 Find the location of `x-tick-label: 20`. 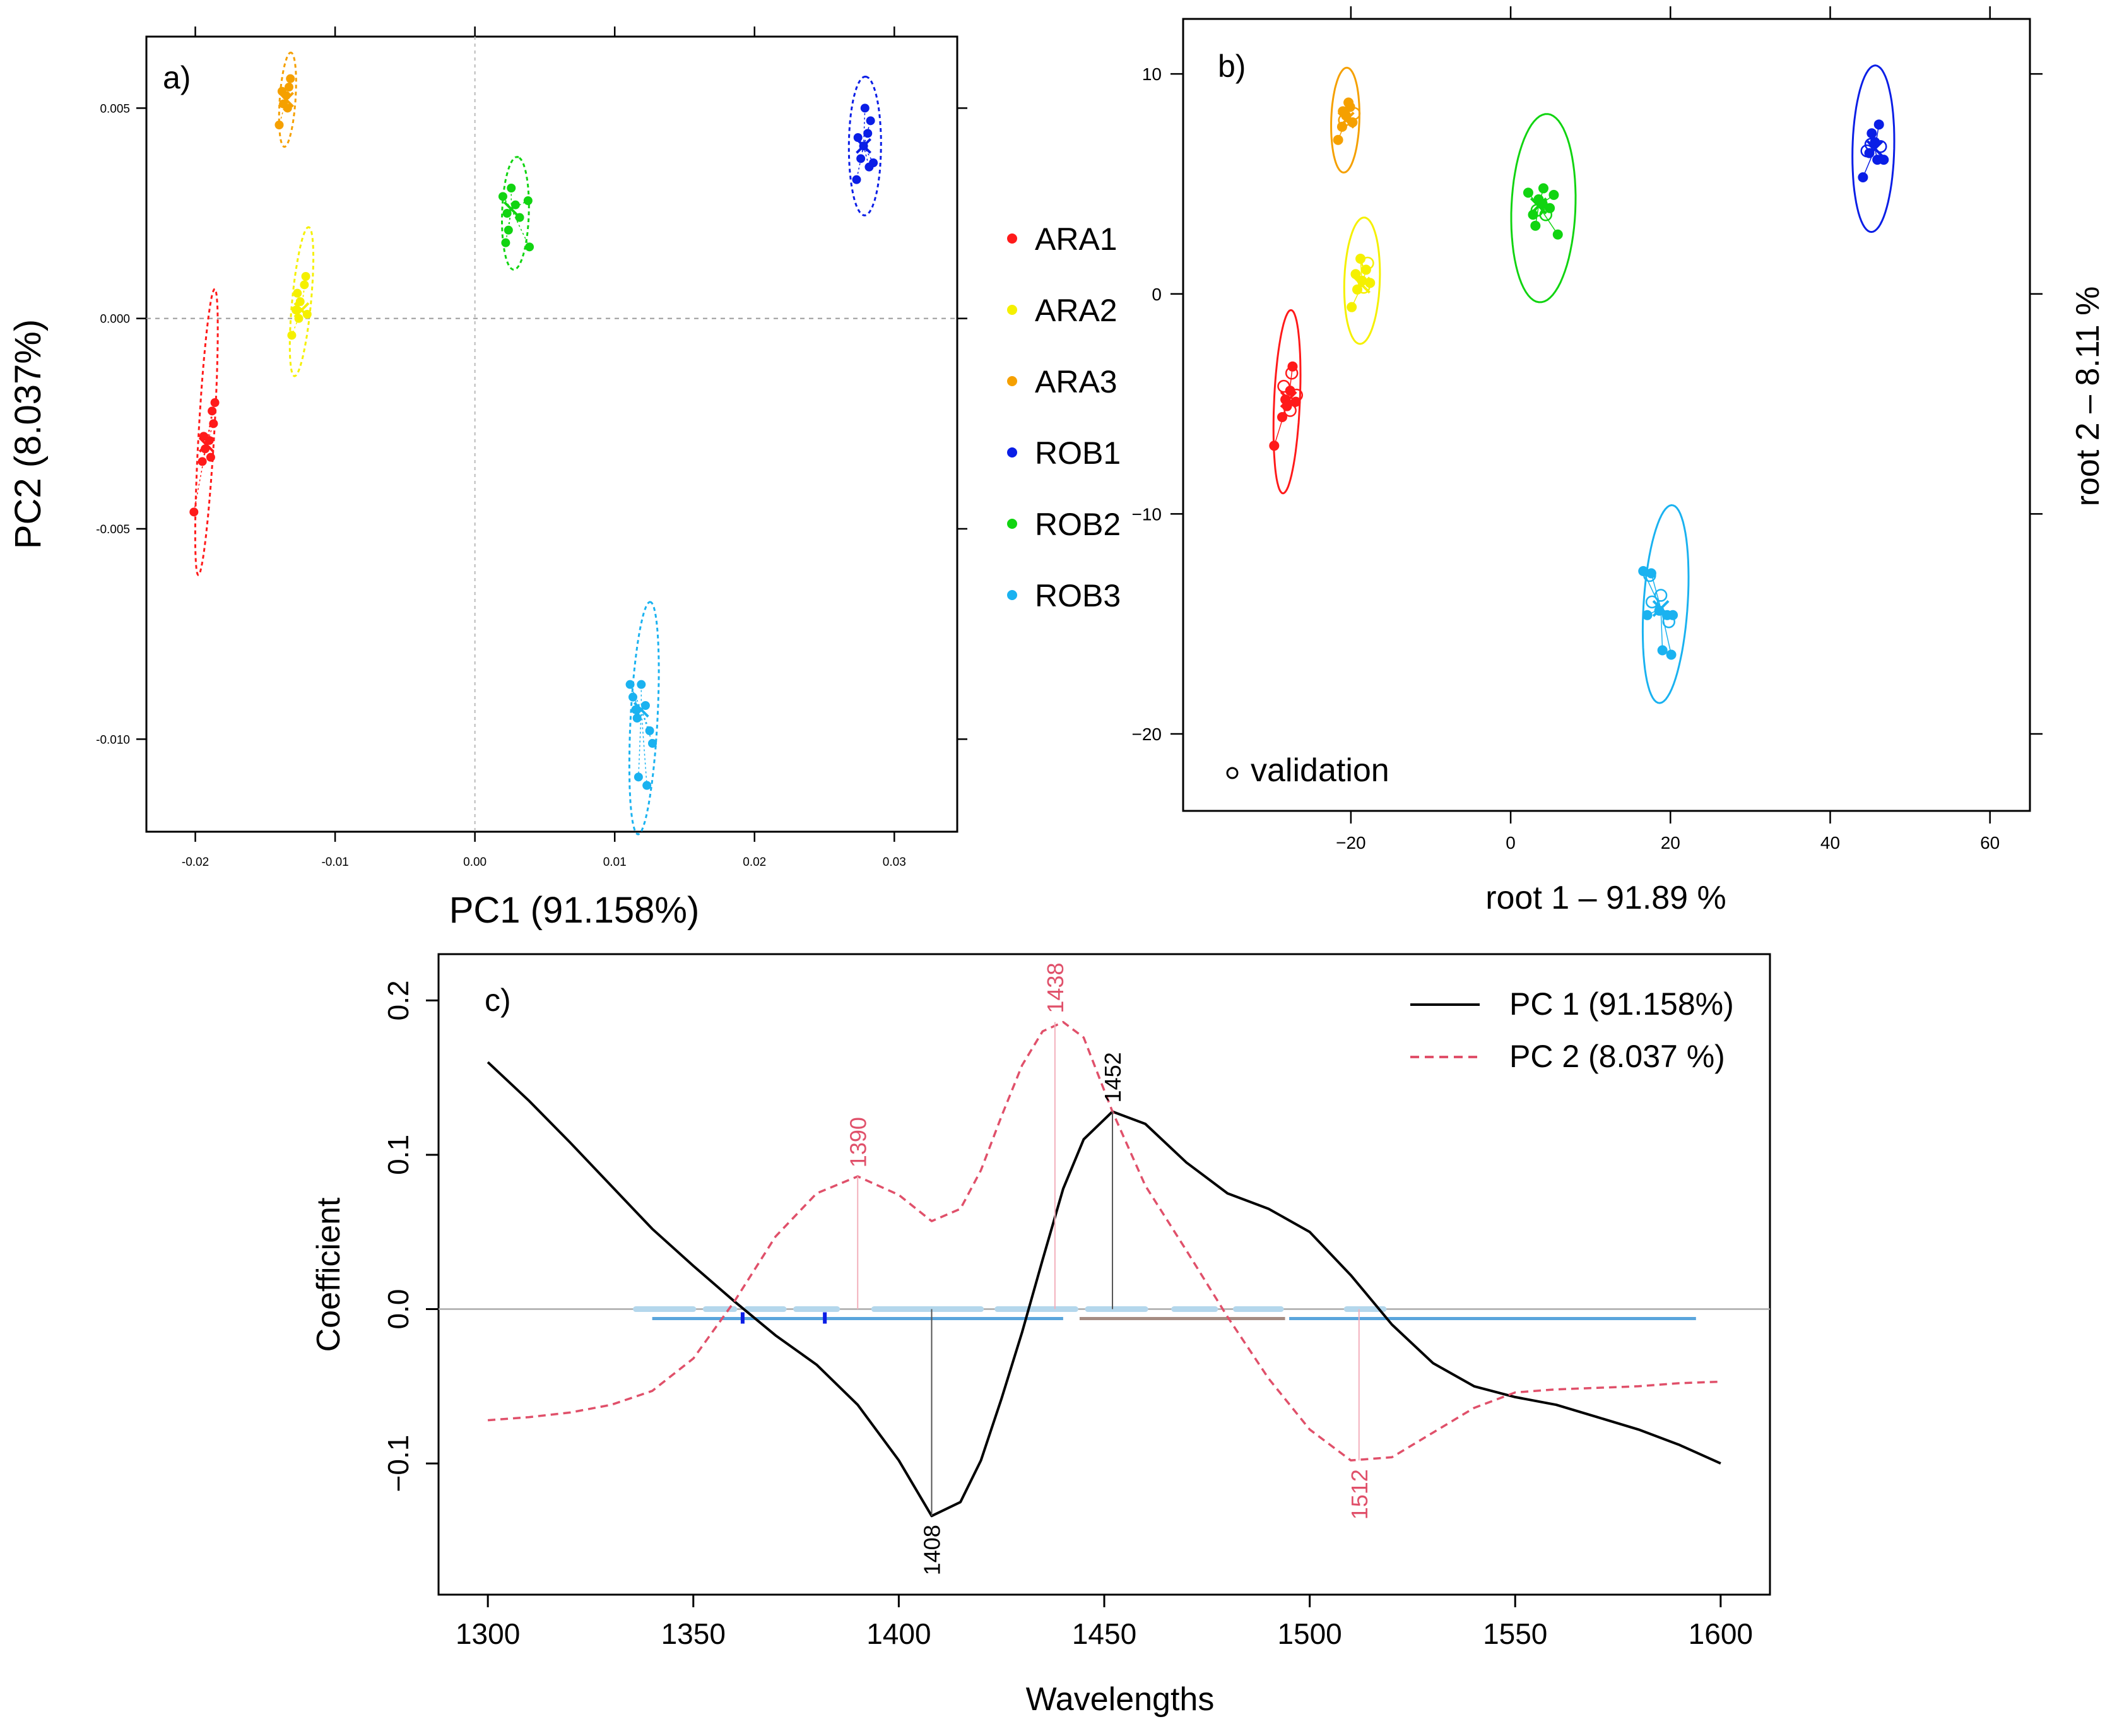

x-tick-label: 20 is located at coordinates (1670, 843).